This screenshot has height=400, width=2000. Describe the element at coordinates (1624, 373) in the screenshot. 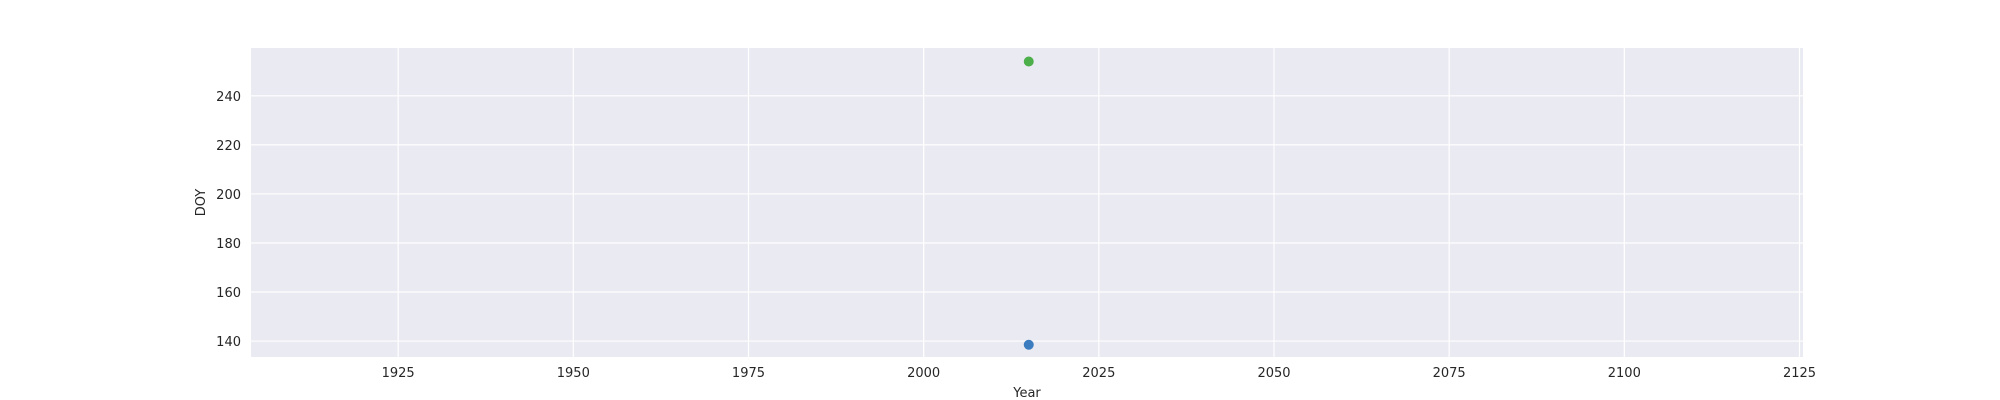

I see `x-tick-label: 2100` at that location.